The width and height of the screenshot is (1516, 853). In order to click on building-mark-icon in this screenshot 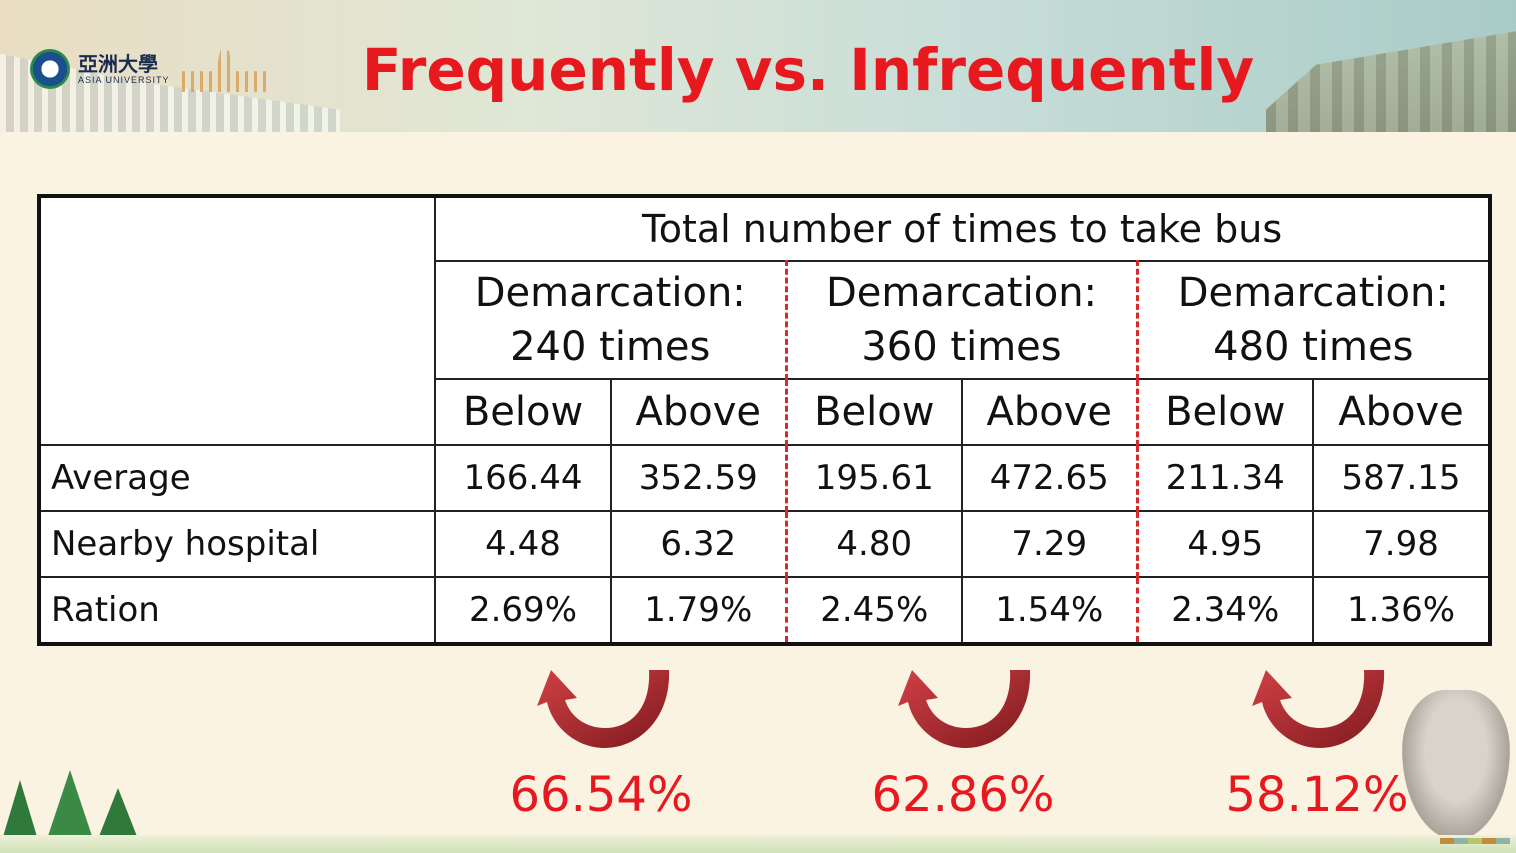, I will do `click(224, 71)`.